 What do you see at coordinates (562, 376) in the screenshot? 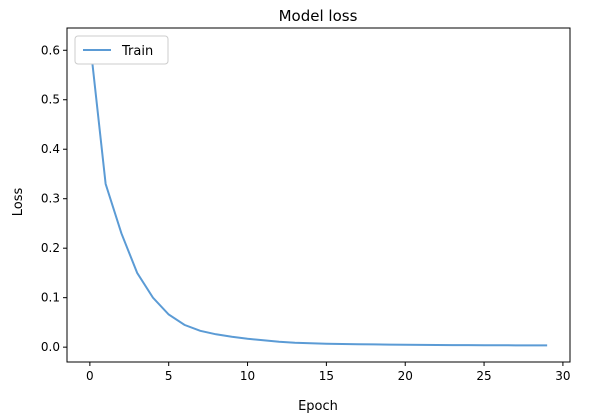
I see `x-tick-label: 30` at bounding box center [562, 376].